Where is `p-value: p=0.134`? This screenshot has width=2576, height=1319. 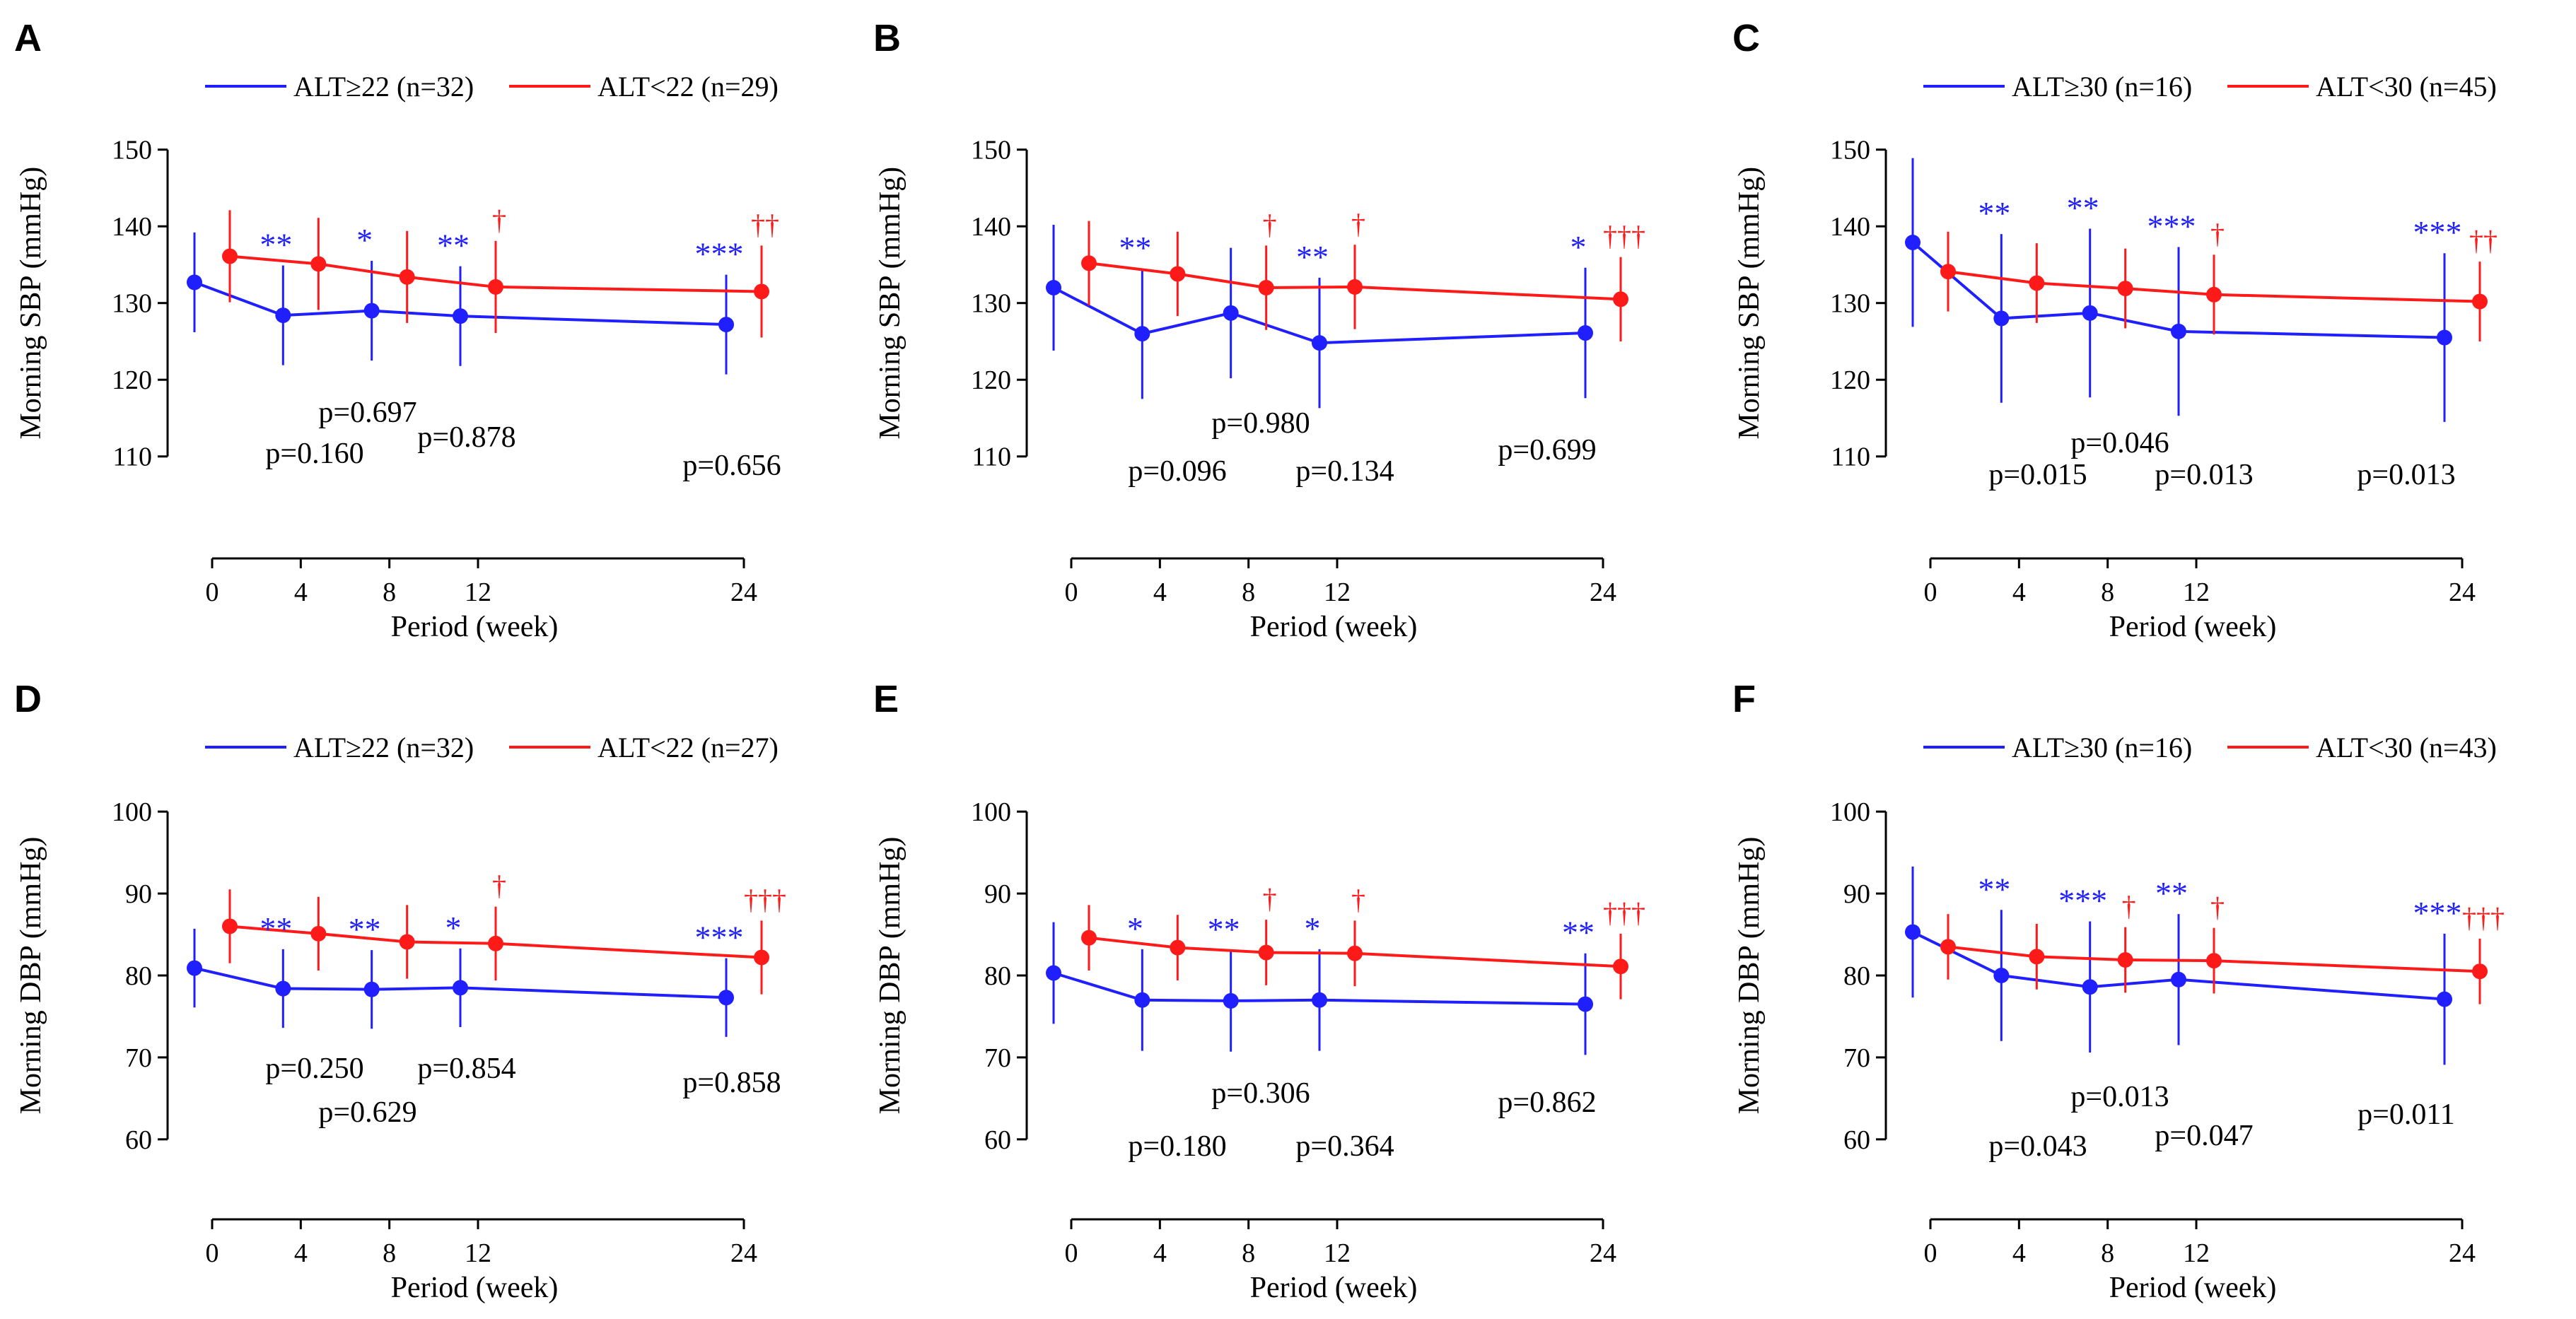 p-value: p=0.134 is located at coordinates (1344, 472).